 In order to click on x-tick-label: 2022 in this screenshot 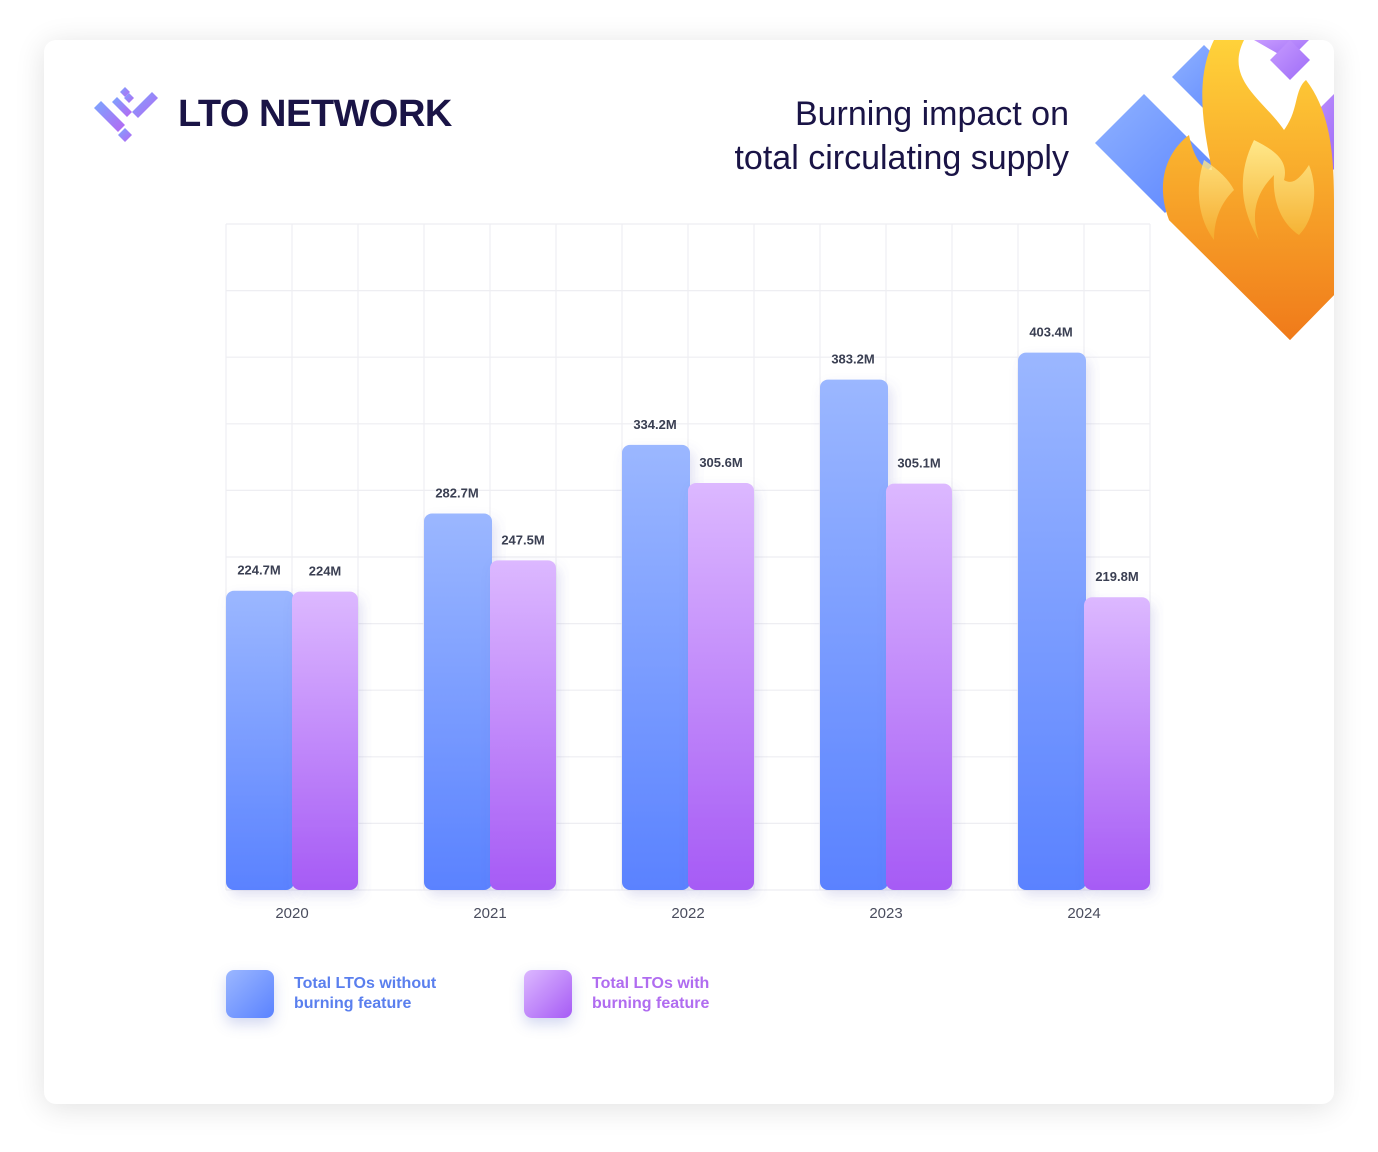, I will do `click(687, 913)`.